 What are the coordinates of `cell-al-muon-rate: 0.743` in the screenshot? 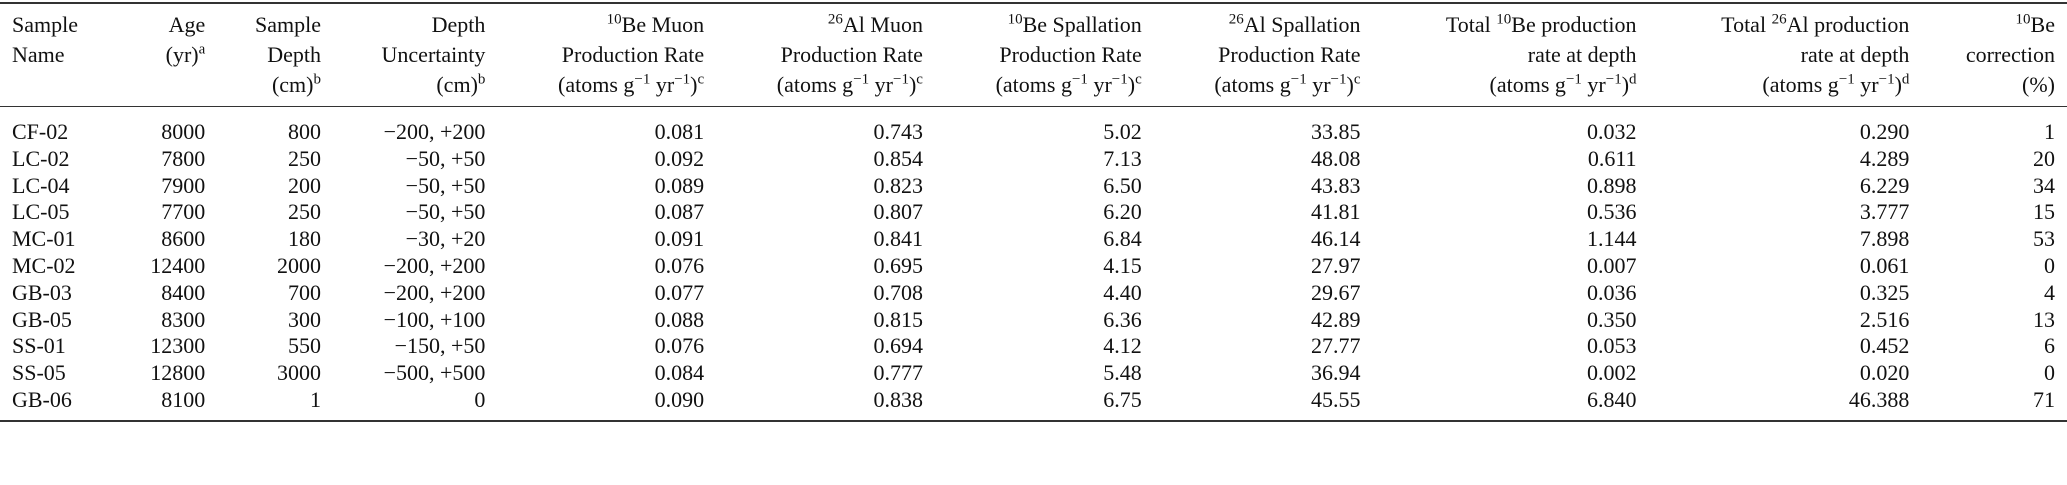 It's located at (898, 131).